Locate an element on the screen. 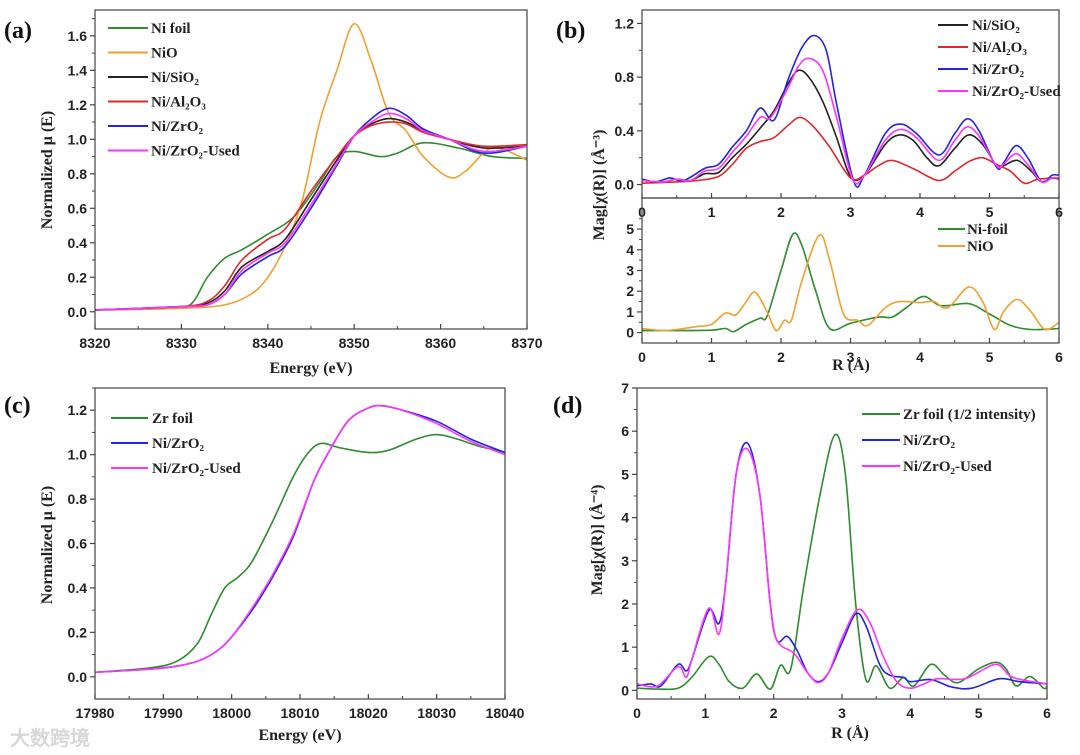 This screenshot has width=1080, height=755. y-tick-label: 7 is located at coordinates (625, 388).